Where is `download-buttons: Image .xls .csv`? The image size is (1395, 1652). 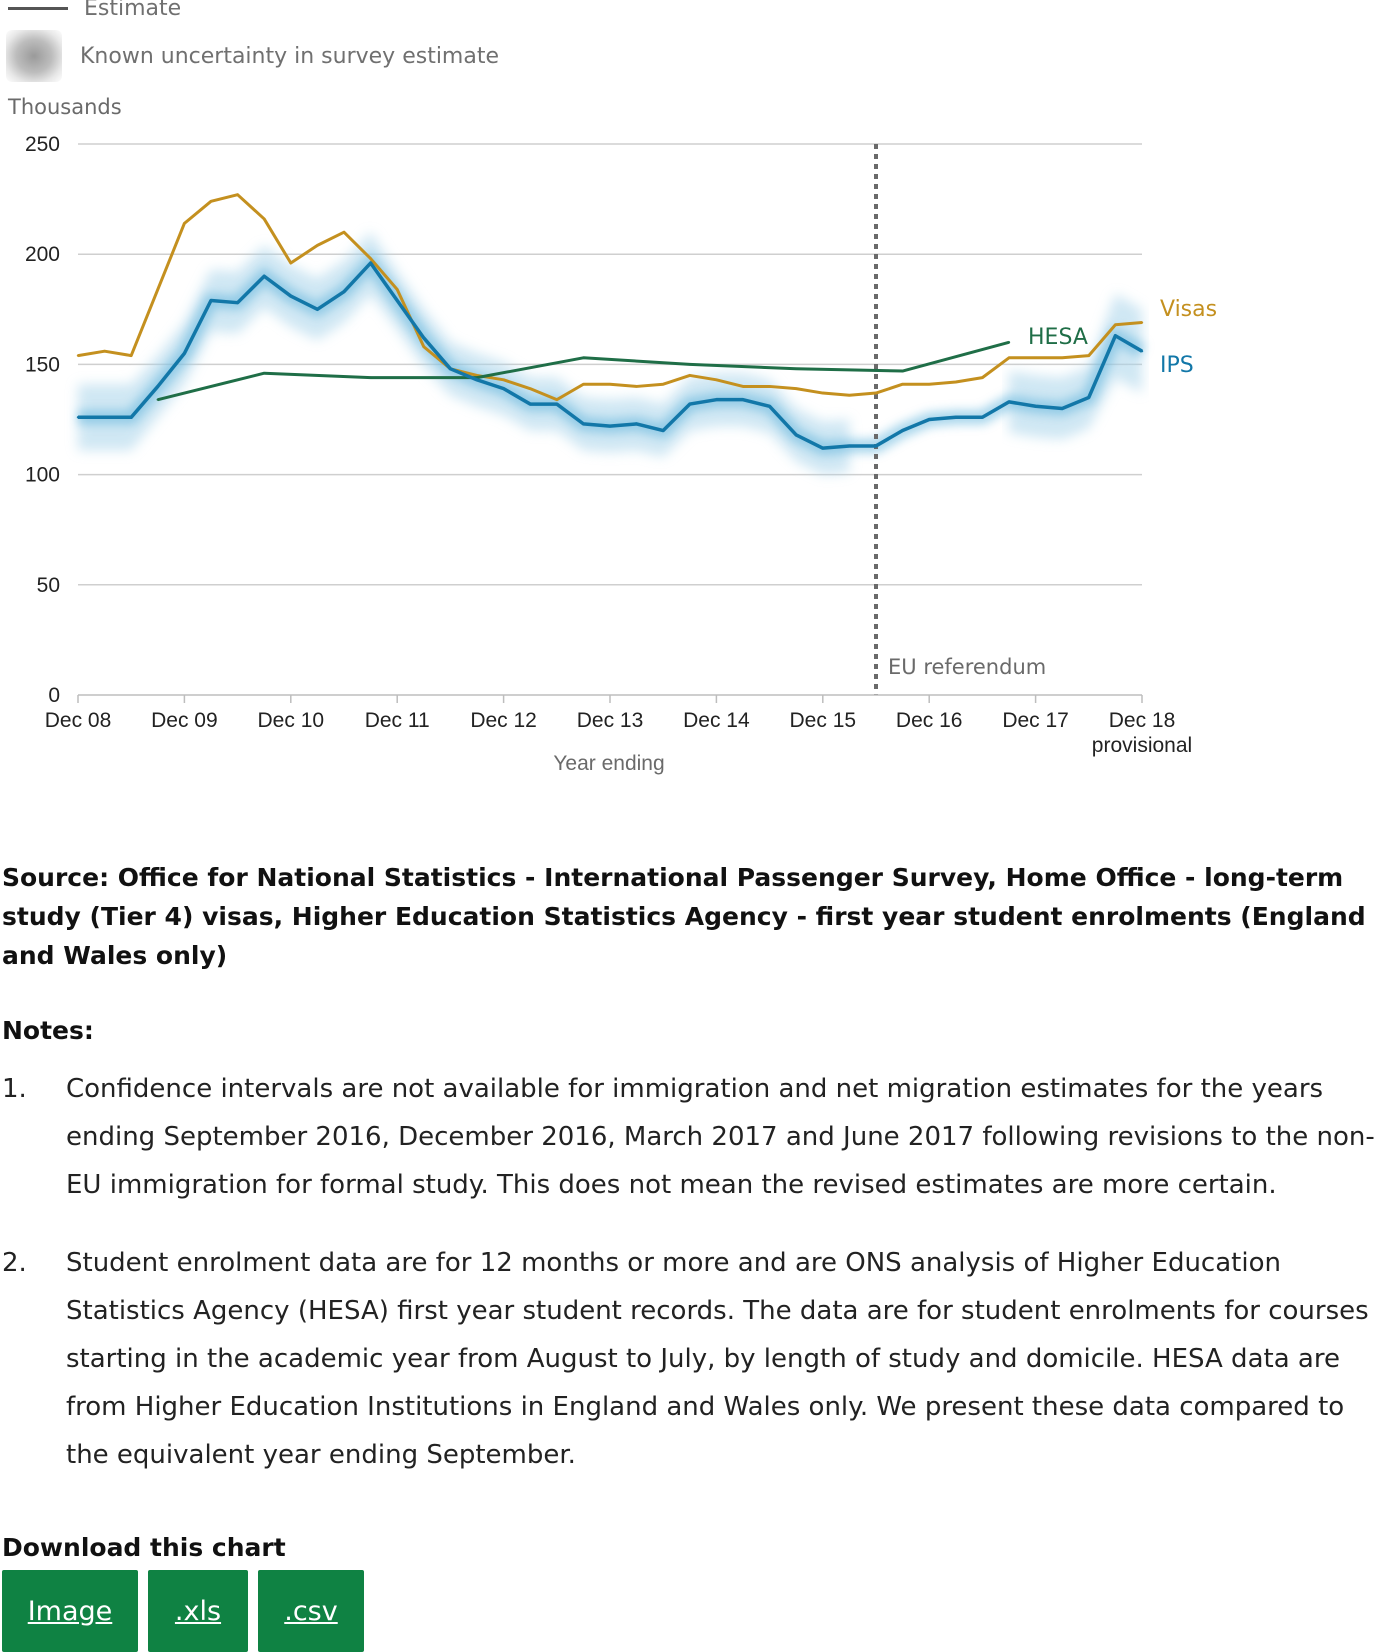
download-buttons: Image .xls .csv is located at coordinates (183, 1611).